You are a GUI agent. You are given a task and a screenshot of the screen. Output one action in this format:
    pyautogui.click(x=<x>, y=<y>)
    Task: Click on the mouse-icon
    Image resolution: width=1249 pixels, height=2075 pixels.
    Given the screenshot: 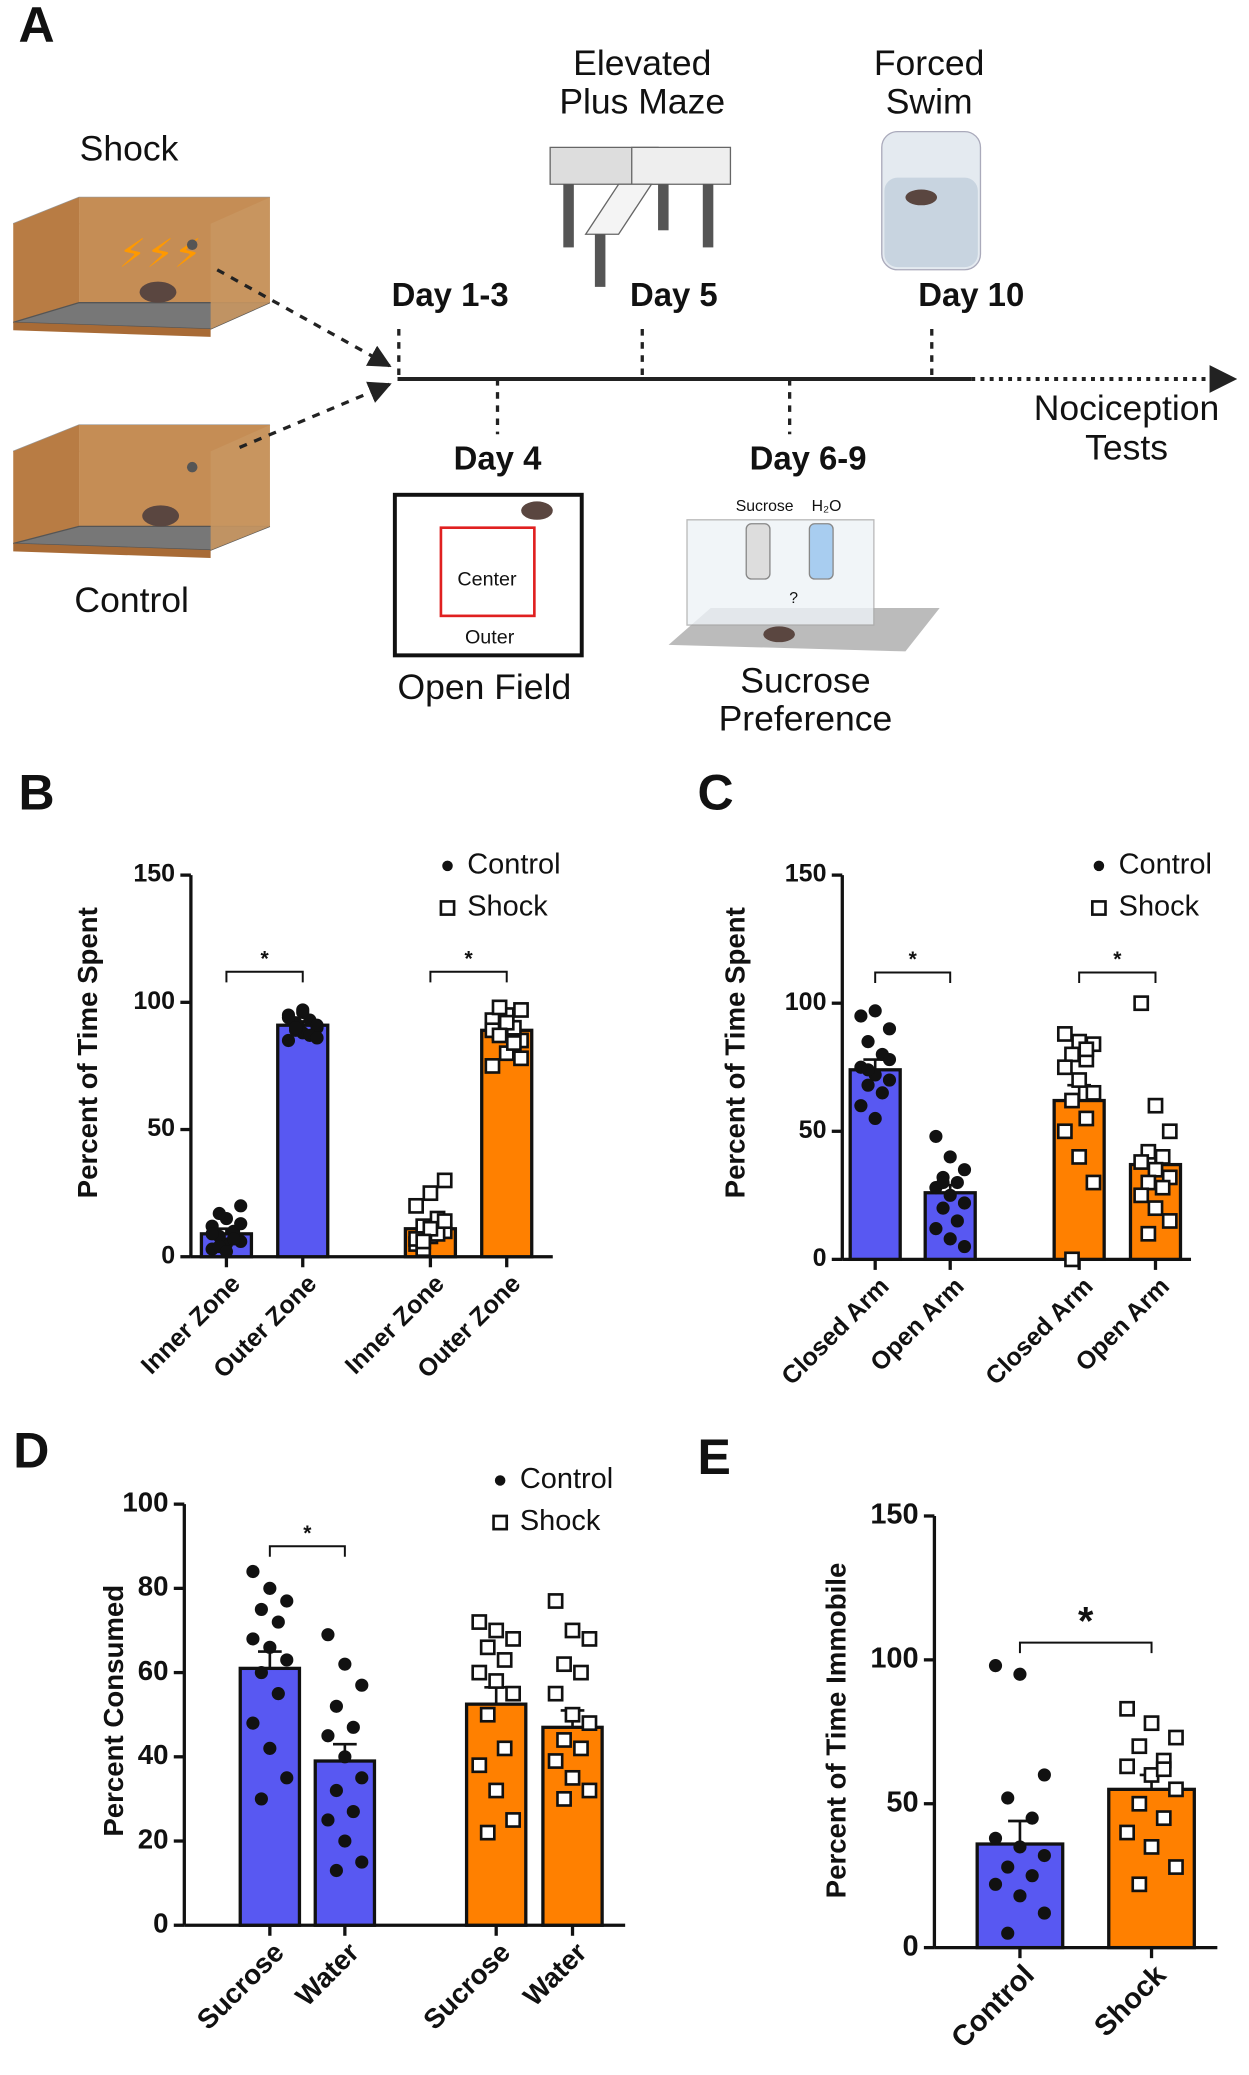 What is the action you would take?
    pyautogui.click(x=537, y=510)
    